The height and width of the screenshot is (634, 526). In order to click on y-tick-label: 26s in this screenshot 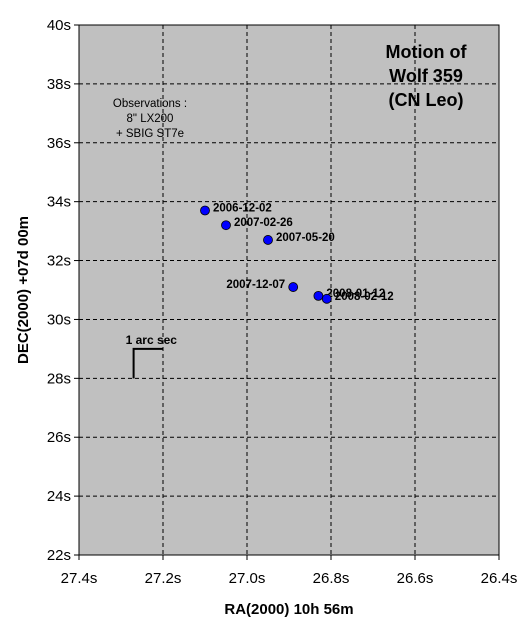, I will do `click(59, 437)`.